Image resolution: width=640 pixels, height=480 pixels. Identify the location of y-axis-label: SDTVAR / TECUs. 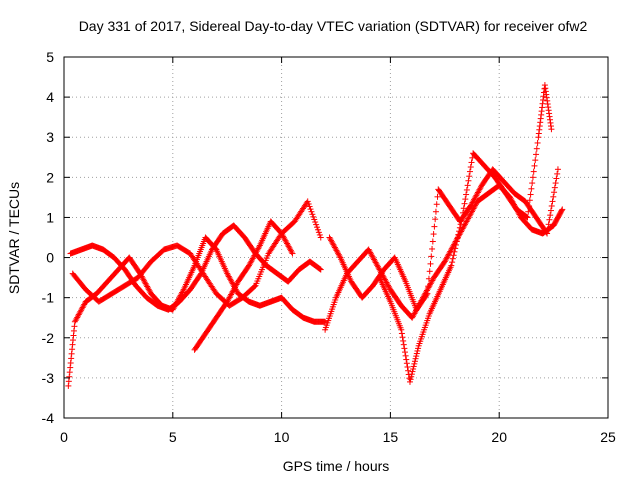
(14, 238).